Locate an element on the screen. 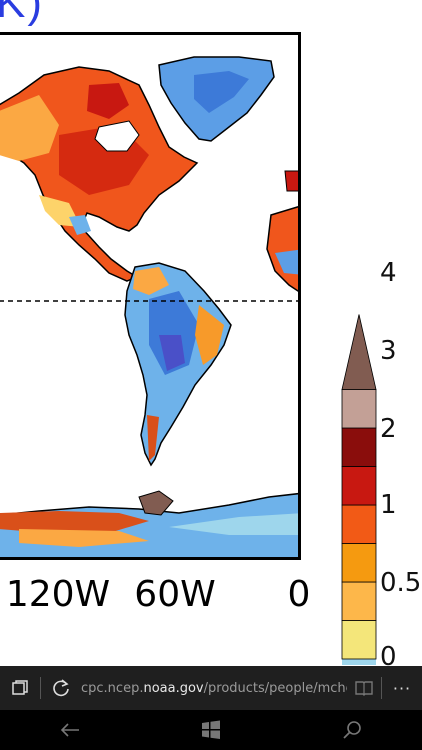  more-button: ··· is located at coordinates (402, 688).